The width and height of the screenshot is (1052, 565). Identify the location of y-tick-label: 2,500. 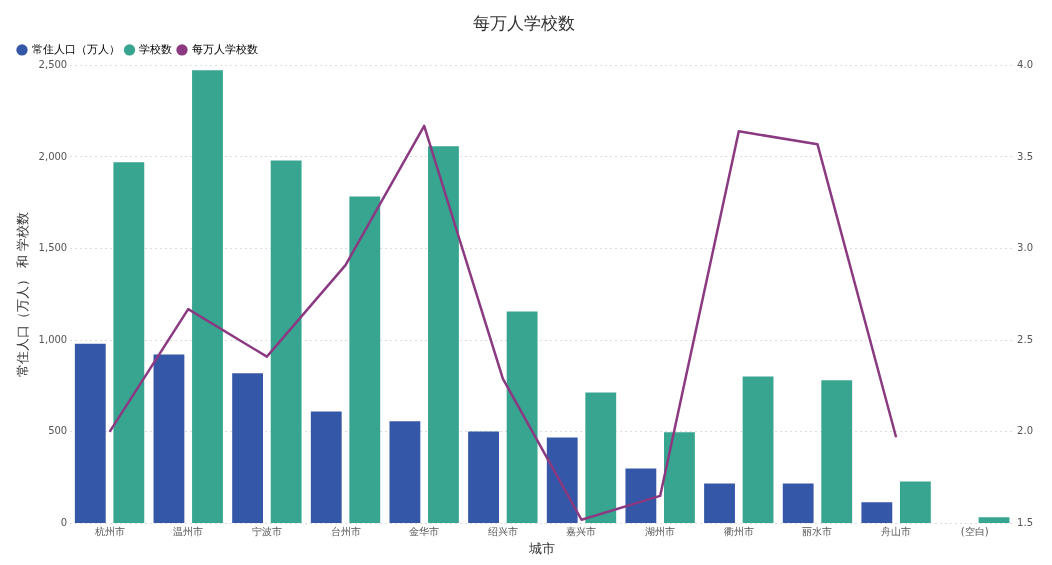
(53, 64).